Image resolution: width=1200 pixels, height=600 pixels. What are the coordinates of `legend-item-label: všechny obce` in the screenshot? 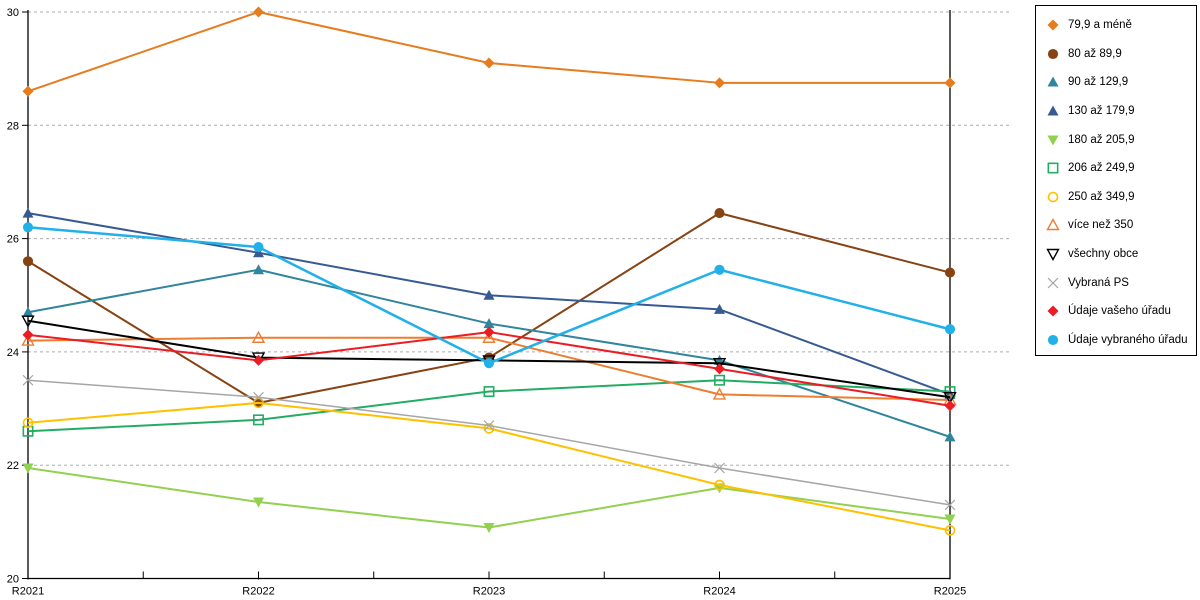 It's located at (1103, 254).